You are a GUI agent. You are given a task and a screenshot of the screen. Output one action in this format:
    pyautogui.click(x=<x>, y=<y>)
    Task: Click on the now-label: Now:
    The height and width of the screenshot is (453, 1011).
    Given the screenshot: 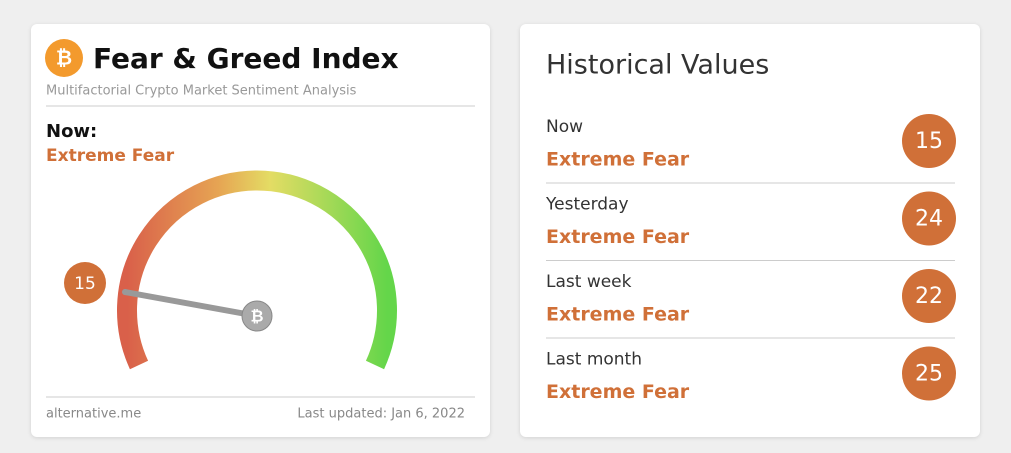 What is the action you would take?
    pyautogui.click(x=71, y=131)
    